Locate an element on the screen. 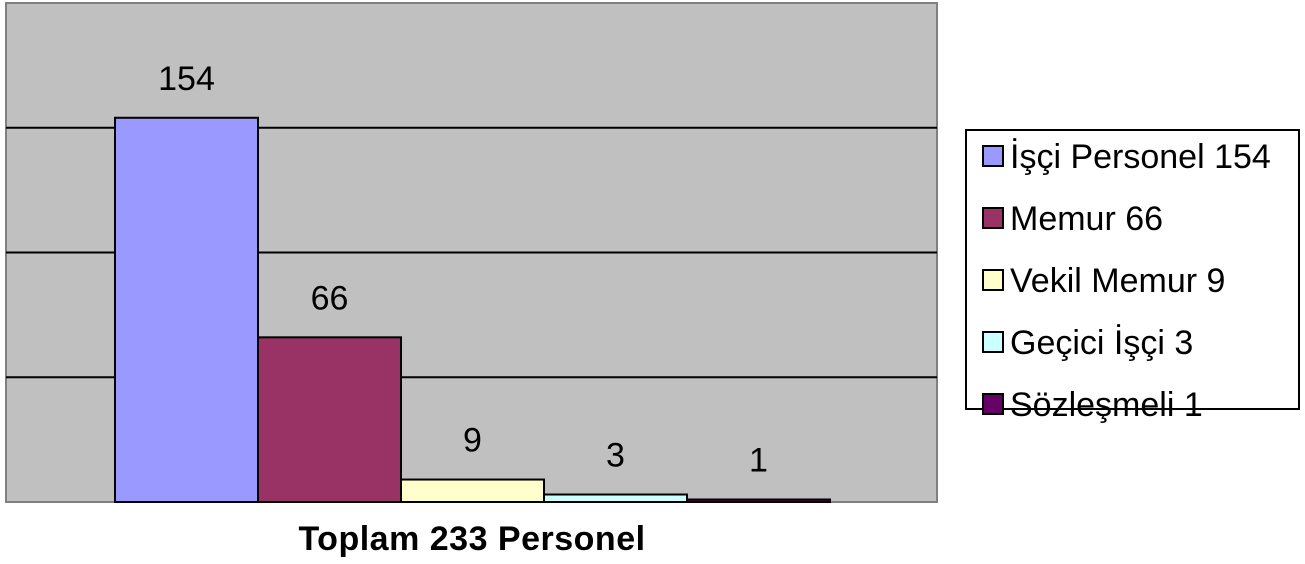  legend-label-1: Memur 66 is located at coordinates (1086, 219).